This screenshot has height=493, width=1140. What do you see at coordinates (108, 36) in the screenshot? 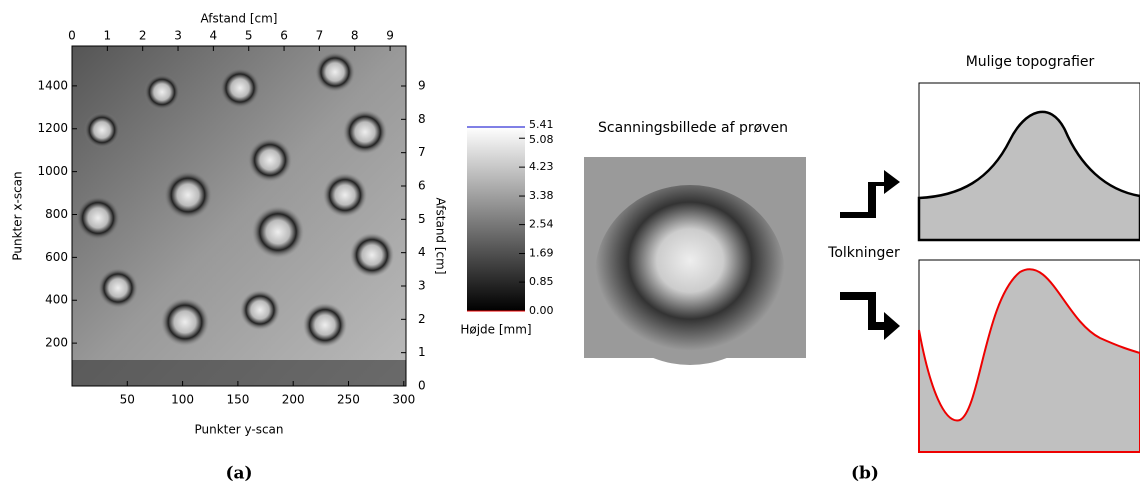
I see `top-tick-label: 1` at bounding box center [108, 36].